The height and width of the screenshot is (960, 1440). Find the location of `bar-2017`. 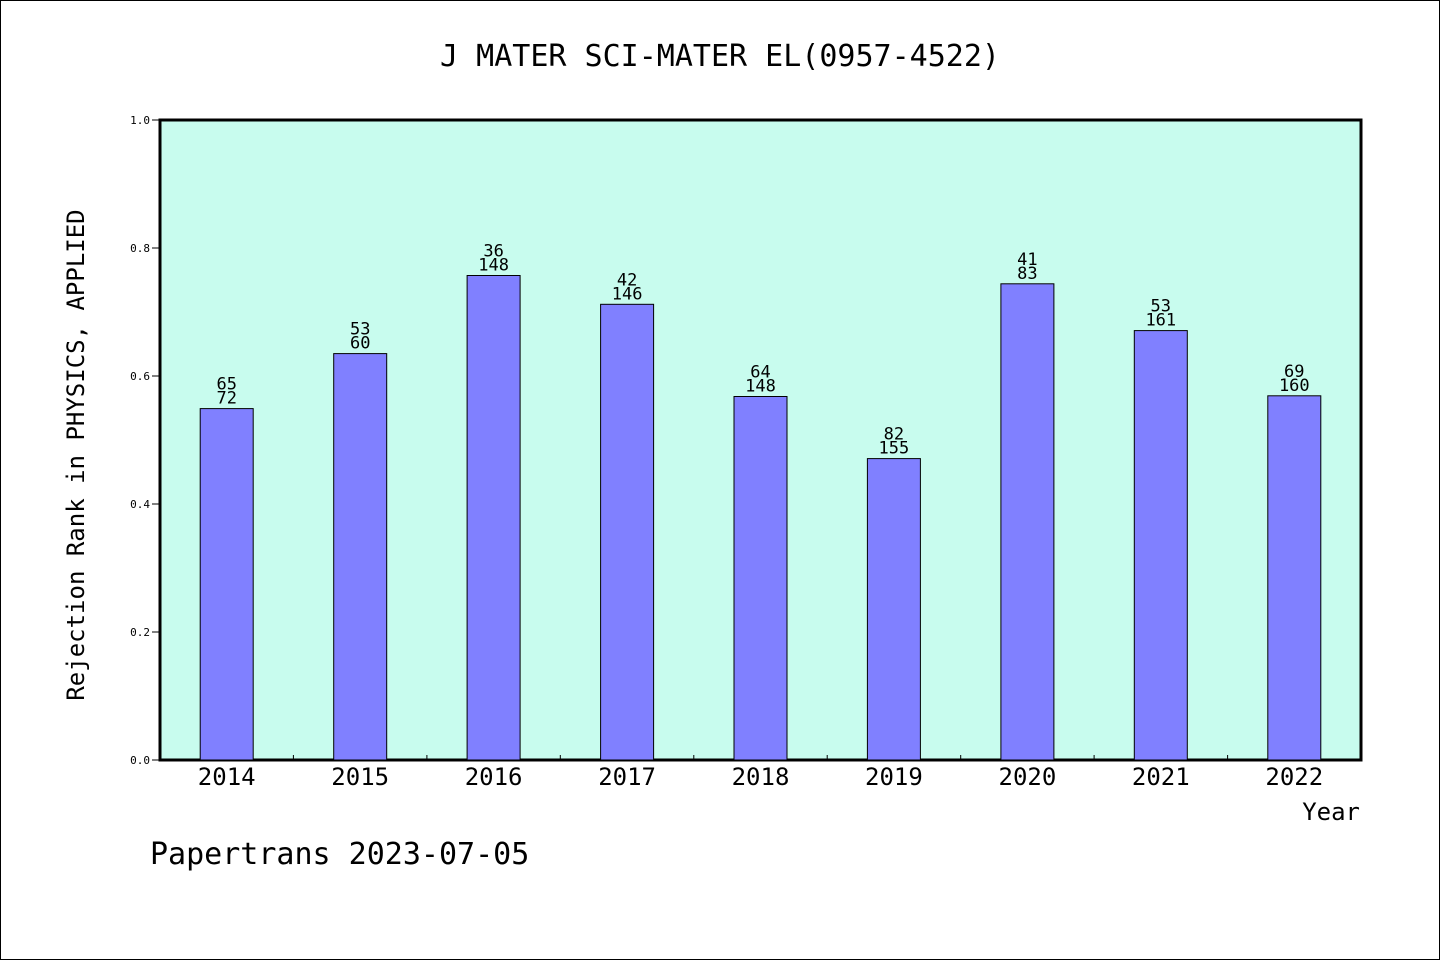

bar-2017 is located at coordinates (627, 532).